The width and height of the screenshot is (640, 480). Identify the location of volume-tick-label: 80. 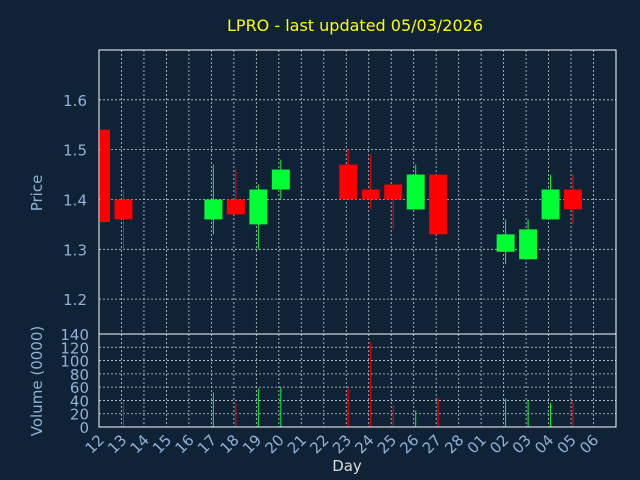
(79, 375).